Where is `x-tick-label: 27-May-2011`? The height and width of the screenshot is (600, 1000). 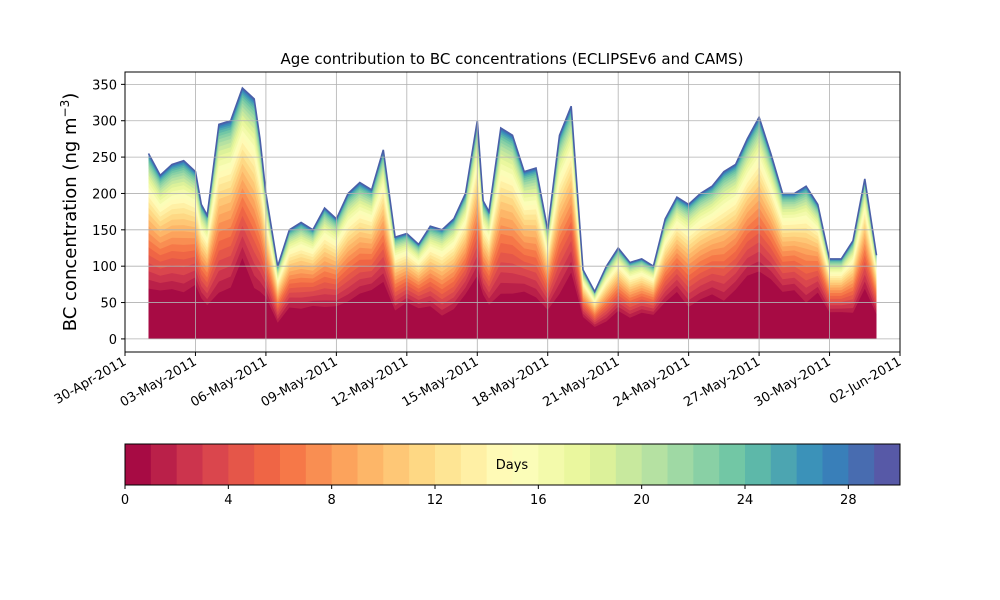 x-tick-label: 27-May-2011 is located at coordinates (722, 382).